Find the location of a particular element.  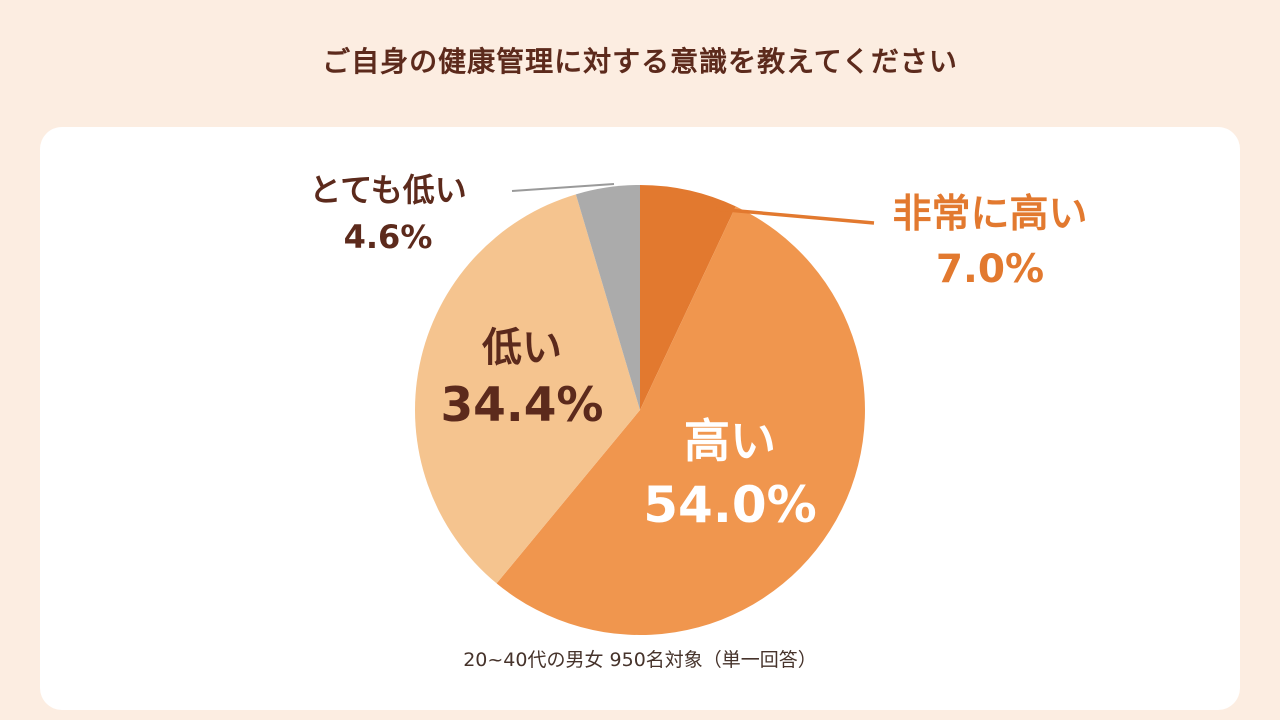

segment-name: とても低い is located at coordinates (388, 190).